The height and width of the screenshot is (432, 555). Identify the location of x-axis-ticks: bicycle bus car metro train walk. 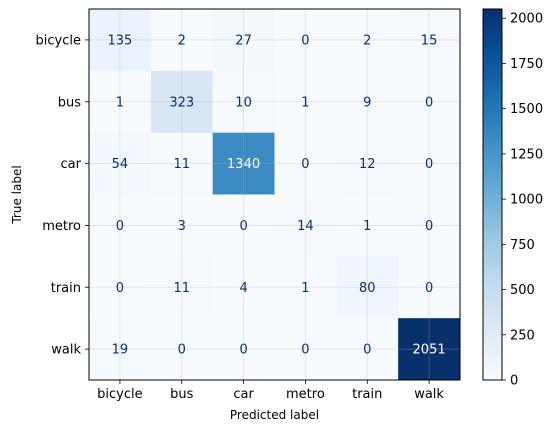
(270, 391).